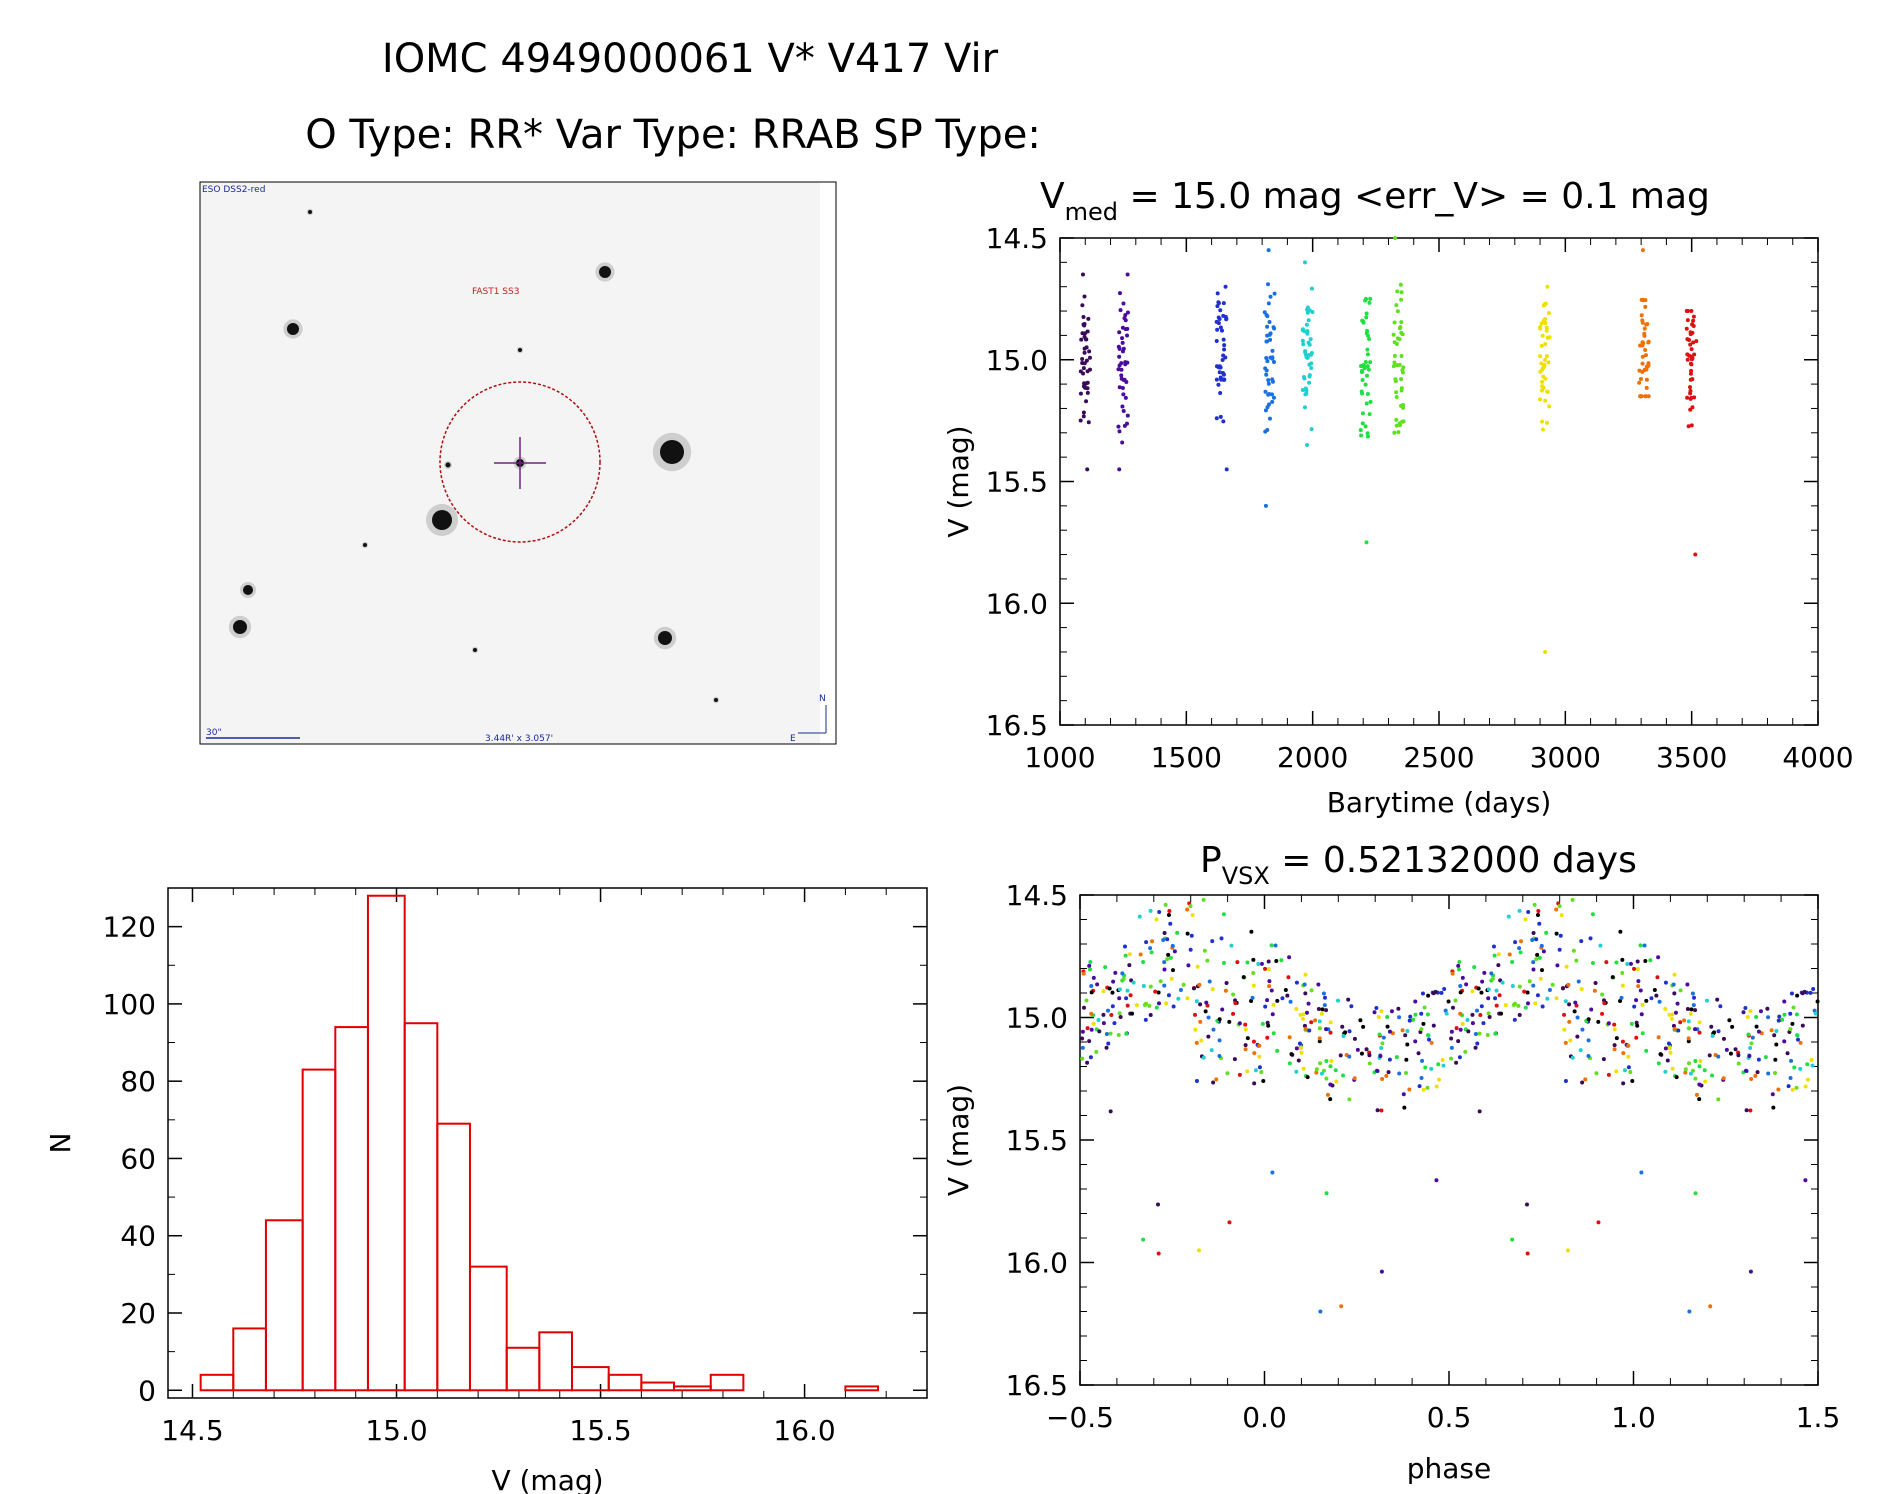 Image resolution: width=1889 pixels, height=1494 pixels. I want to click on y-tick-label: 20, so click(138, 1313).